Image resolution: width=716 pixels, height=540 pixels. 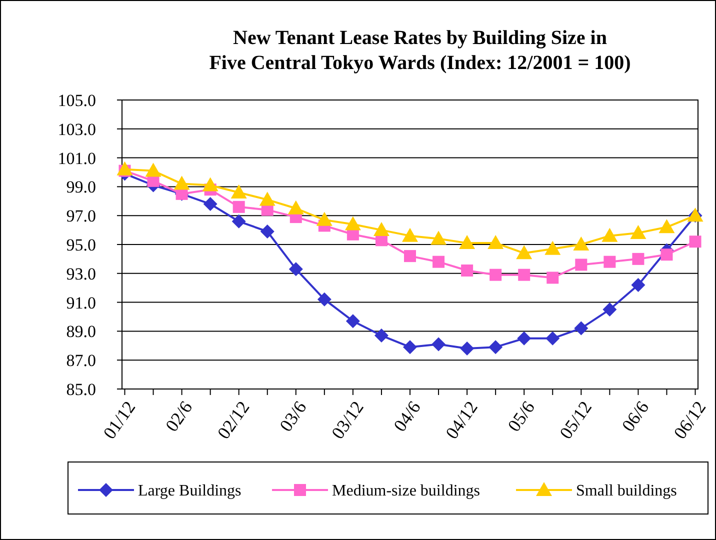 What do you see at coordinates (635, 416) in the screenshot?
I see `x-tick-label: 06/6` at bounding box center [635, 416].